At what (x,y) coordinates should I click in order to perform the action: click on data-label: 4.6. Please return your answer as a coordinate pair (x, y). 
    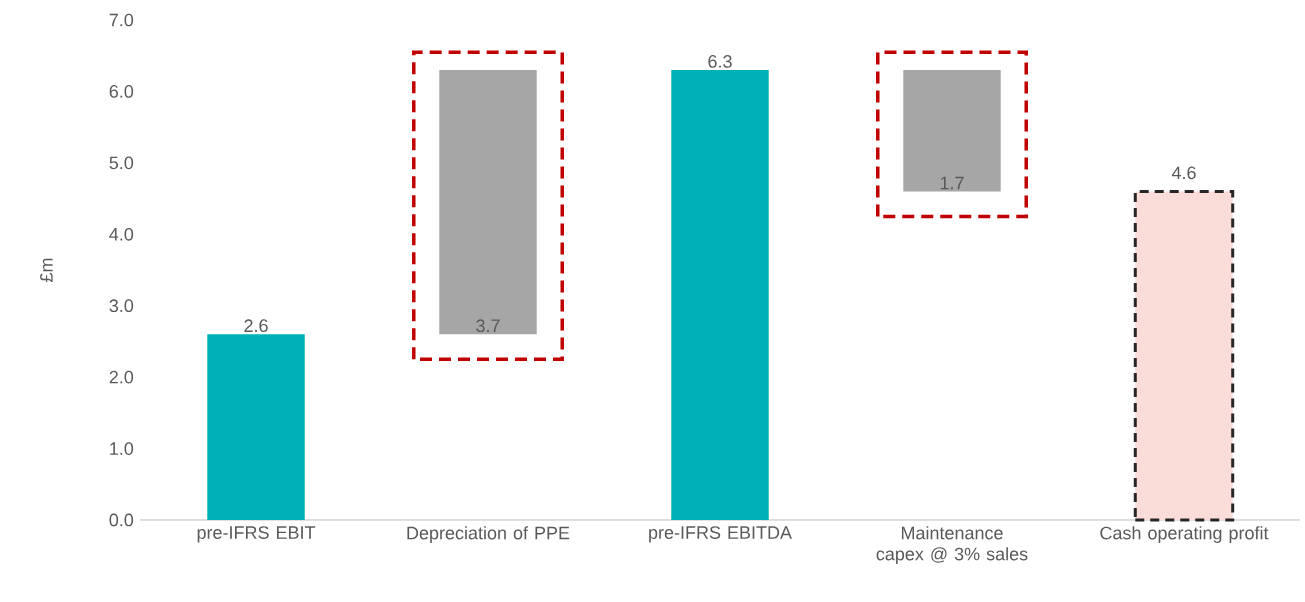
    Looking at the image, I should click on (1183, 173).